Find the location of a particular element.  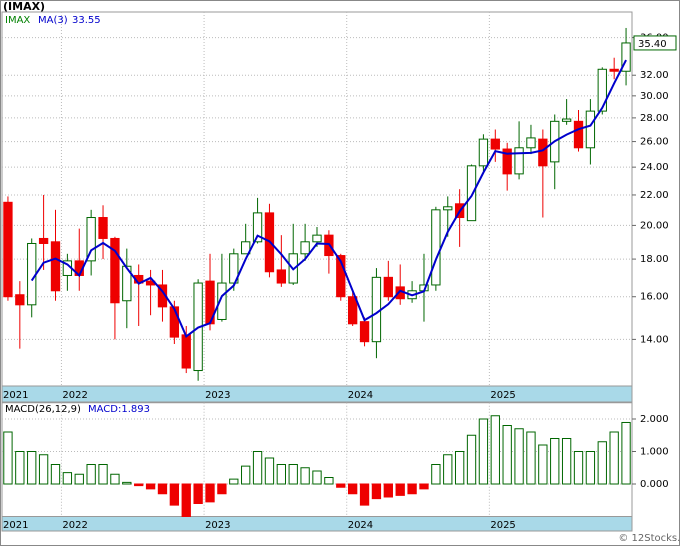

y-tick-label: 16.00 is located at coordinates (654, 297).